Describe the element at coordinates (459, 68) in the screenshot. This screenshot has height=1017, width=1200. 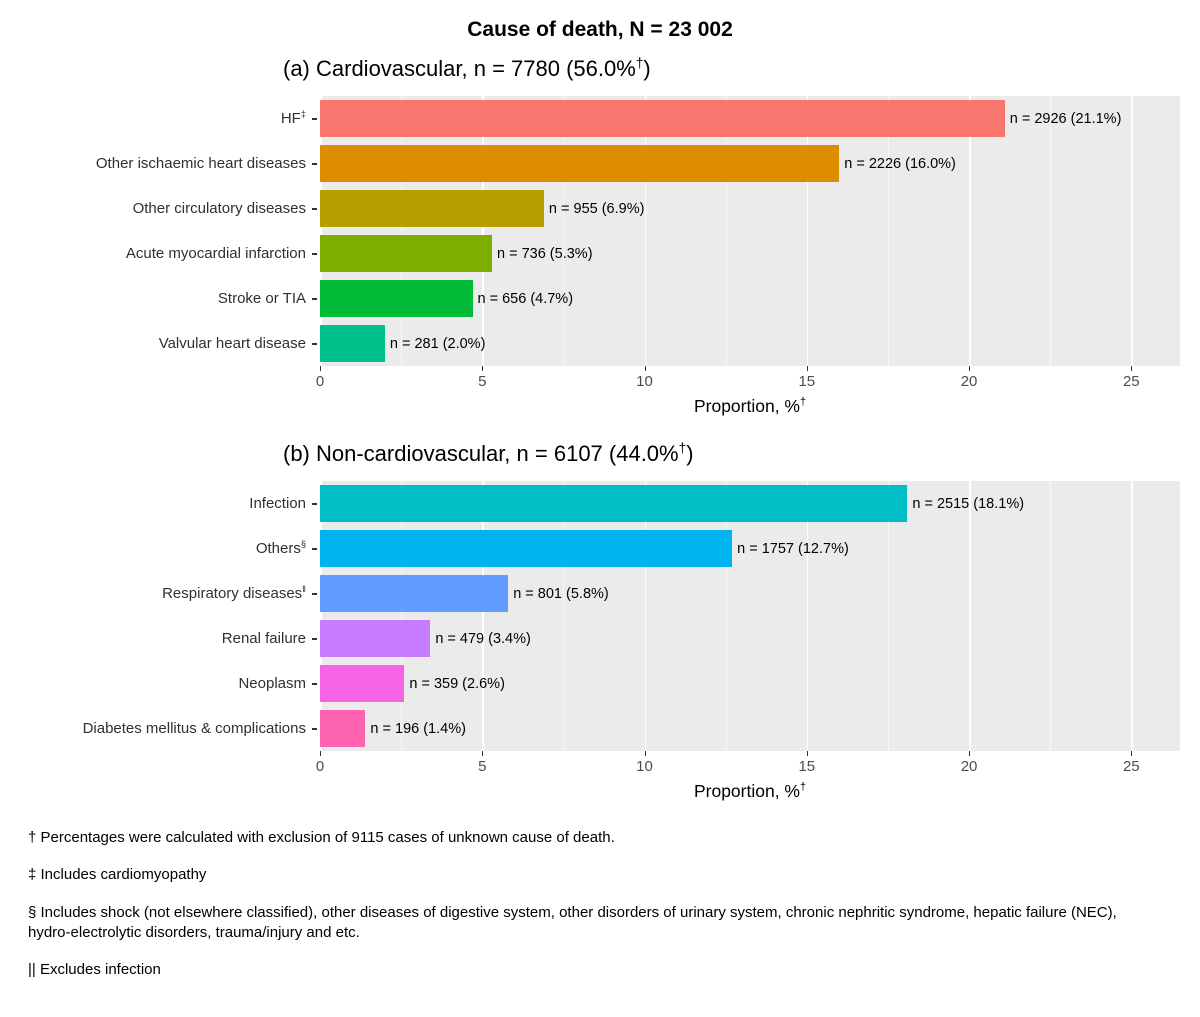
I see `text-part: (a) Cardiovascular, n = 7780 (56.0%` at that location.